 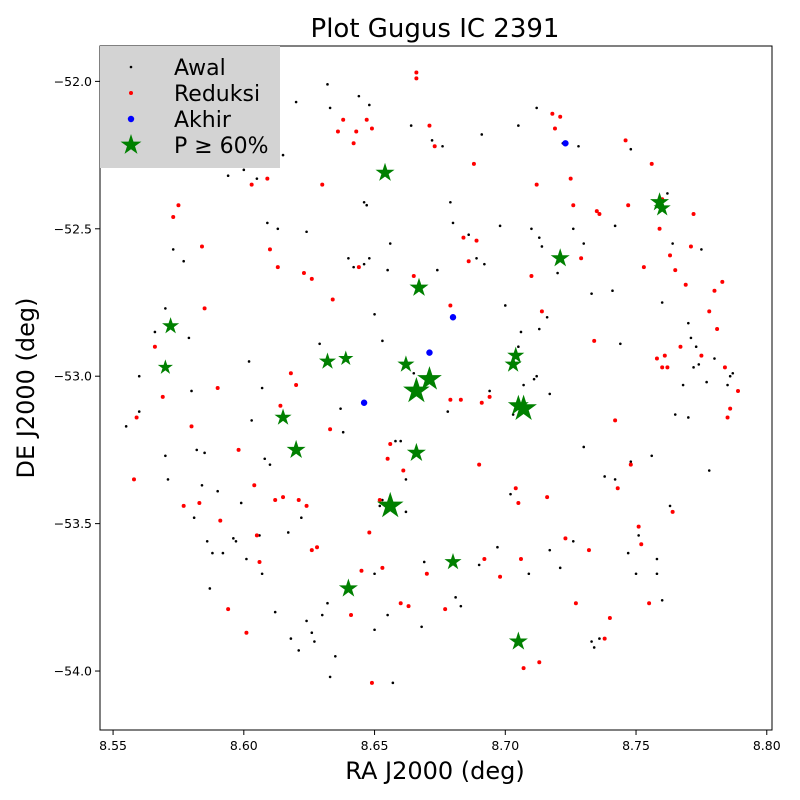 I want to click on x-tick-label: 8.80, so click(x=767, y=745).